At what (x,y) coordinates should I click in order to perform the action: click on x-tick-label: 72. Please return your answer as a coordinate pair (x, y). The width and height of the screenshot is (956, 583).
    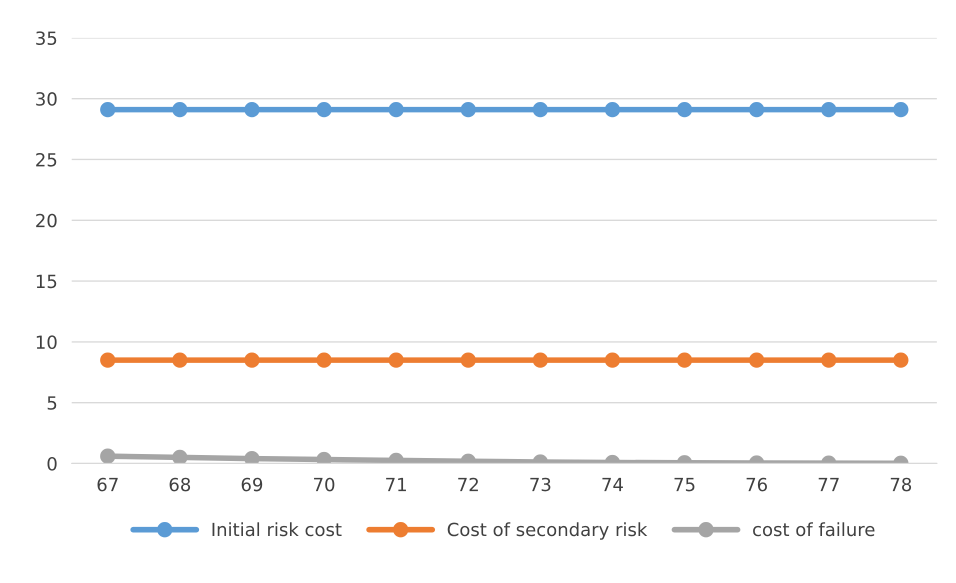
    Looking at the image, I should click on (468, 485).